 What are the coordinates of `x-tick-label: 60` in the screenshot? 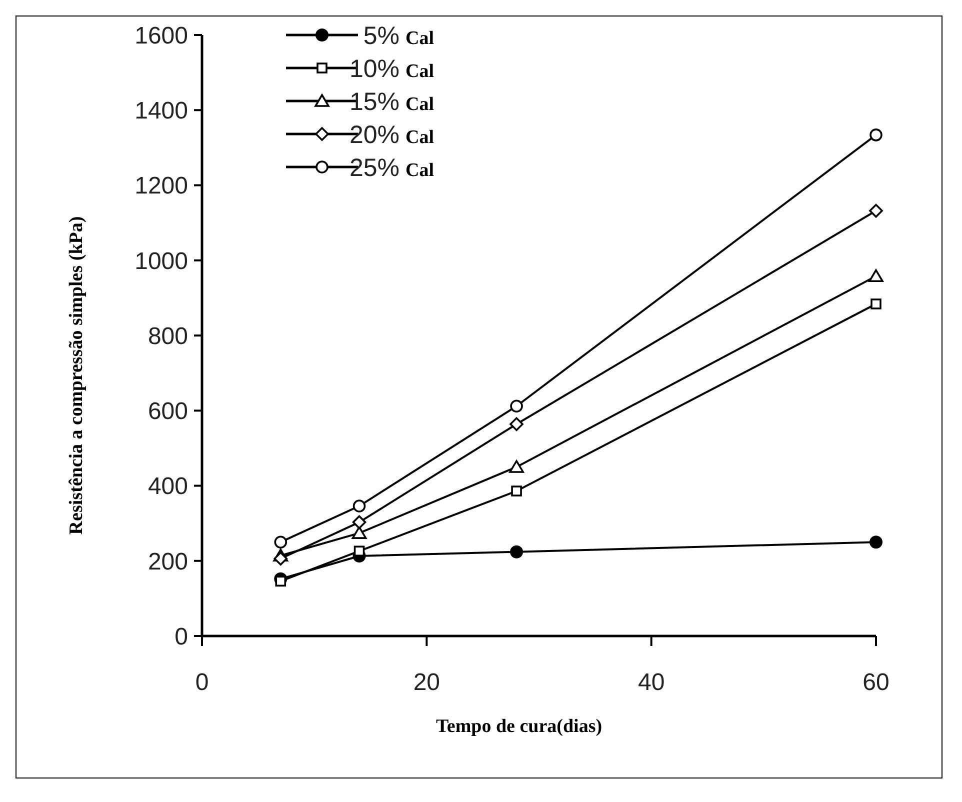 It's located at (876, 682).